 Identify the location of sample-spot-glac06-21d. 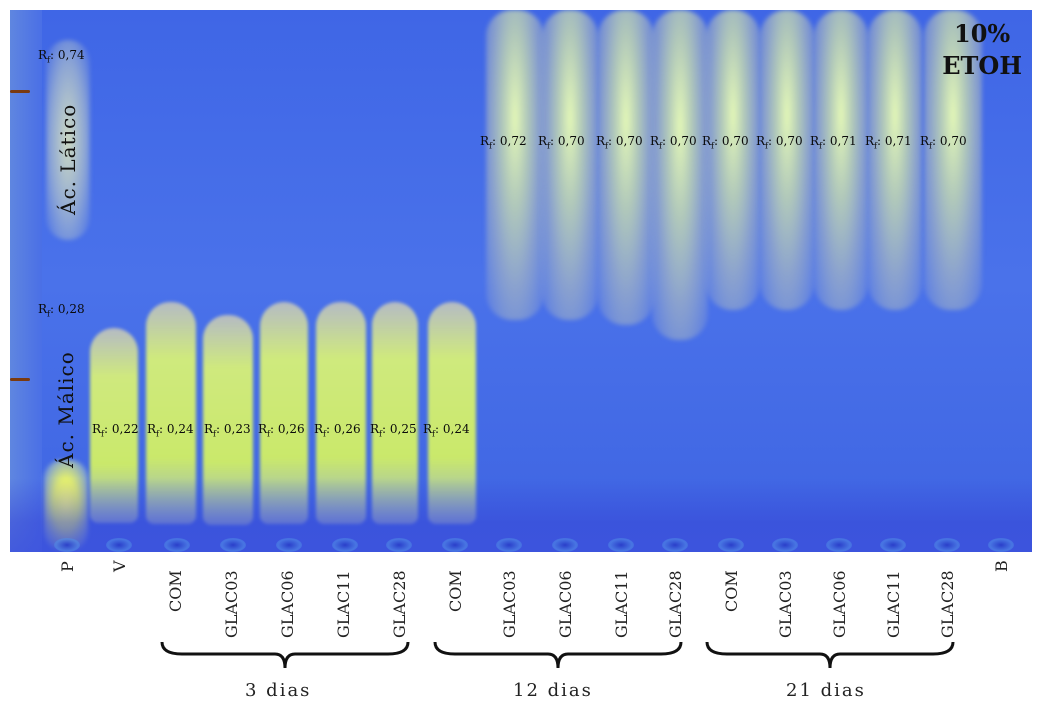
(841, 160).